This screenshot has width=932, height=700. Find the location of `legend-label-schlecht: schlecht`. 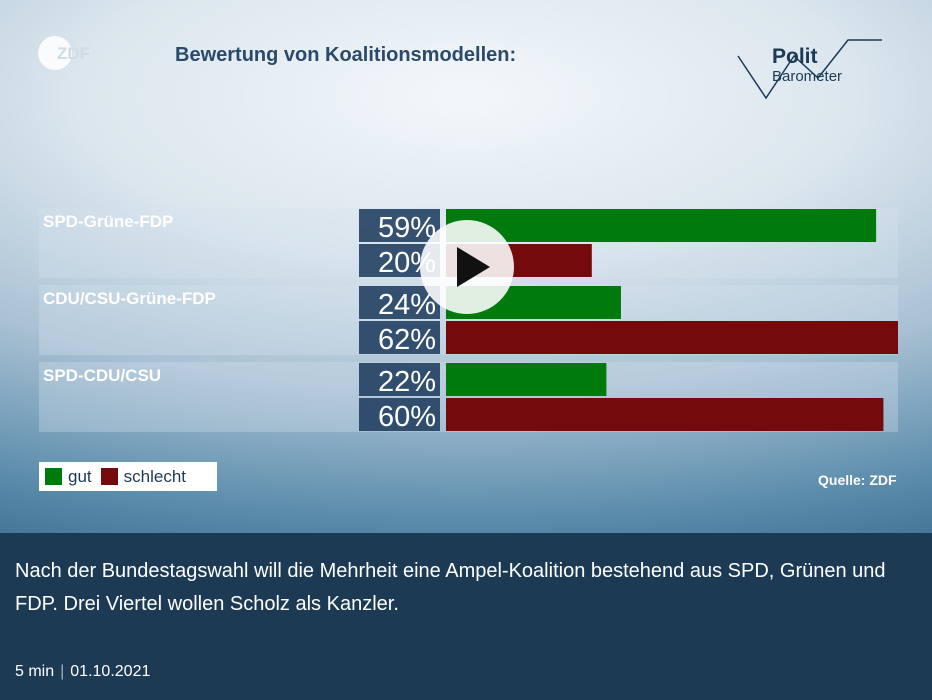

legend-label-schlecht: schlecht is located at coordinates (155, 476).